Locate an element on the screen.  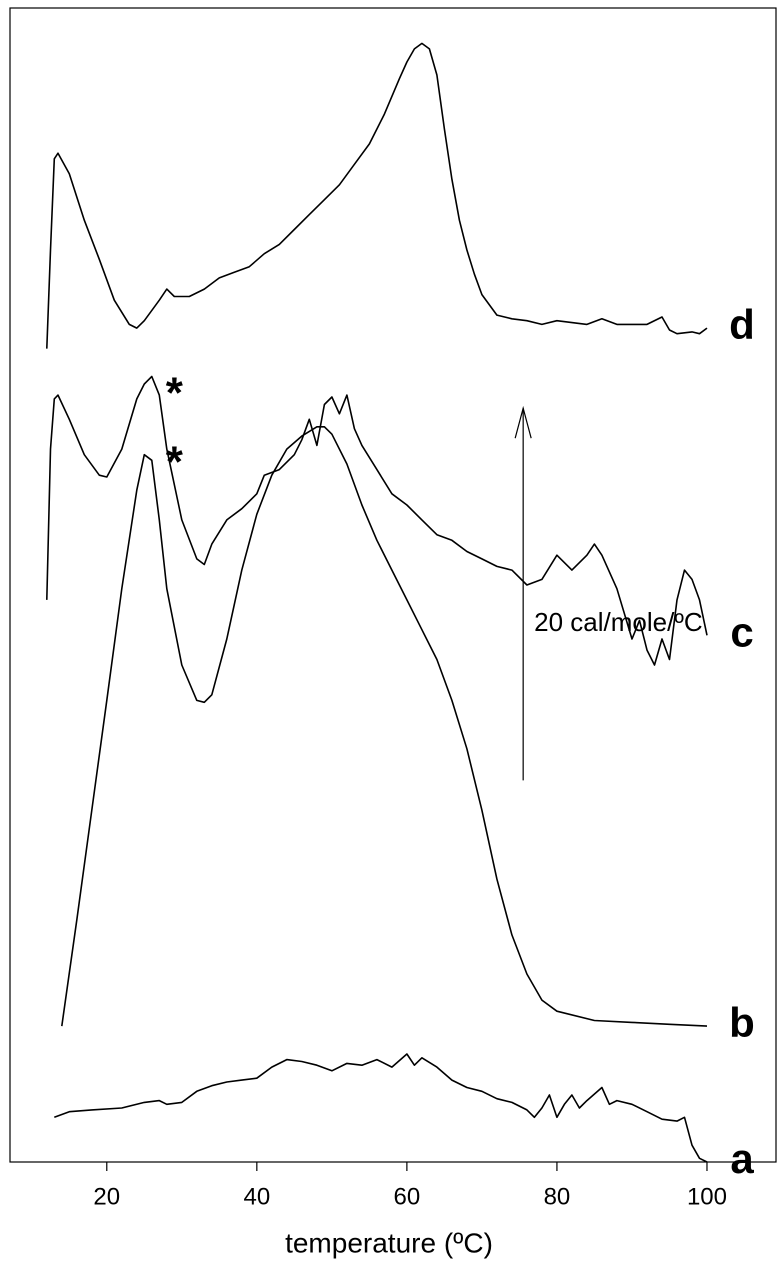
x-tick-label: 80 is located at coordinates (557, 1196).